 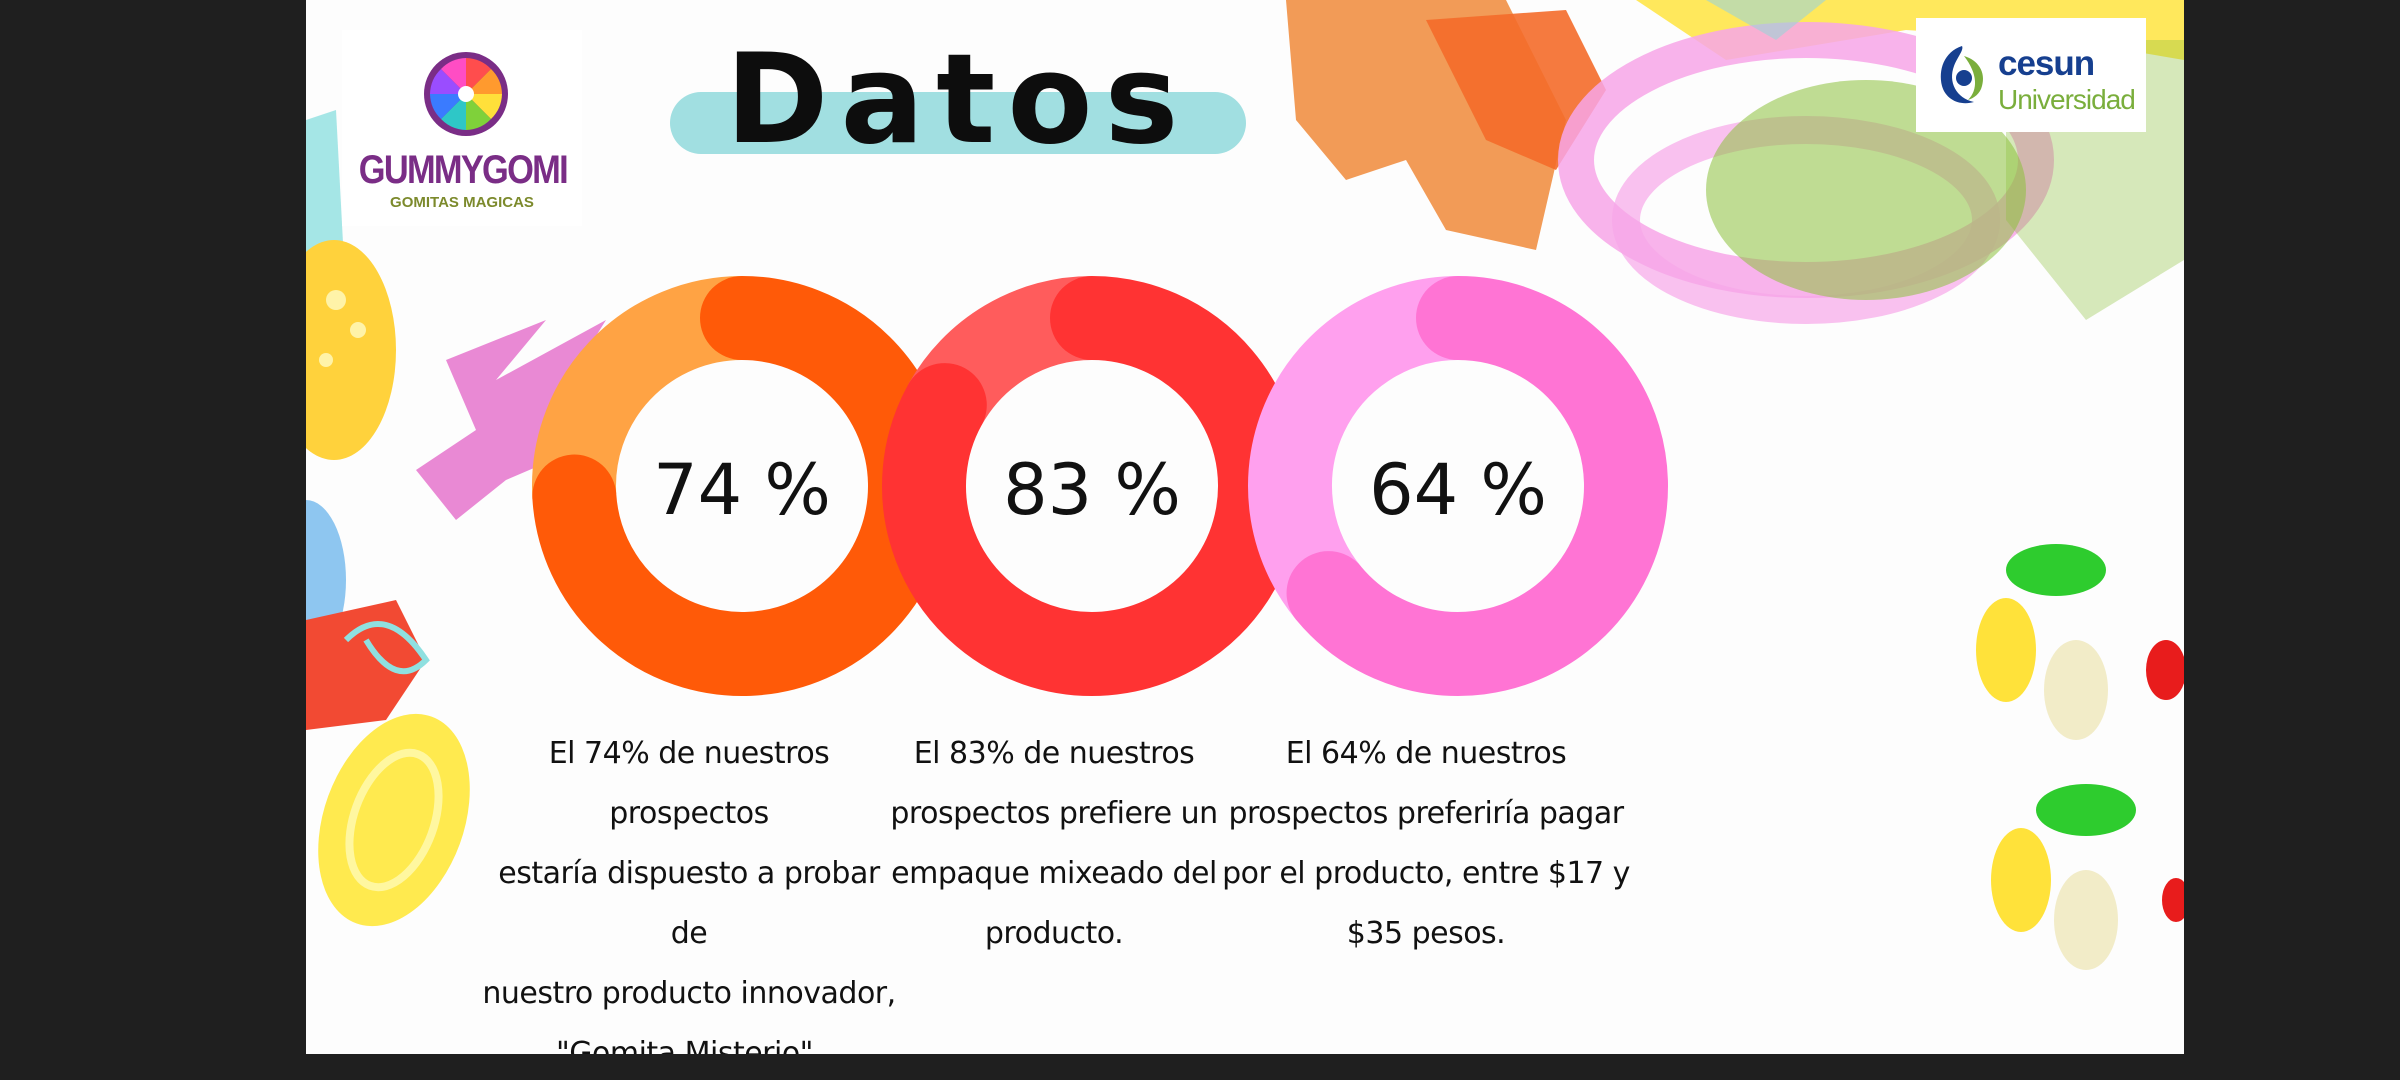 What do you see at coordinates (1092, 490) in the screenshot?
I see `donut-2-label: 83 %` at bounding box center [1092, 490].